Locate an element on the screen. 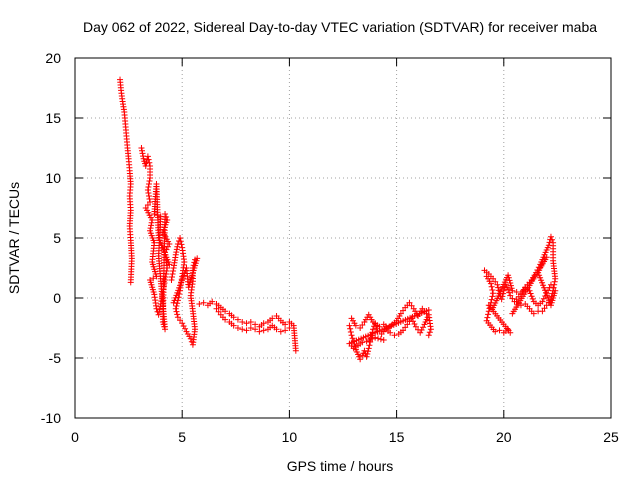  y-tick-label: 10 is located at coordinates (53, 178).